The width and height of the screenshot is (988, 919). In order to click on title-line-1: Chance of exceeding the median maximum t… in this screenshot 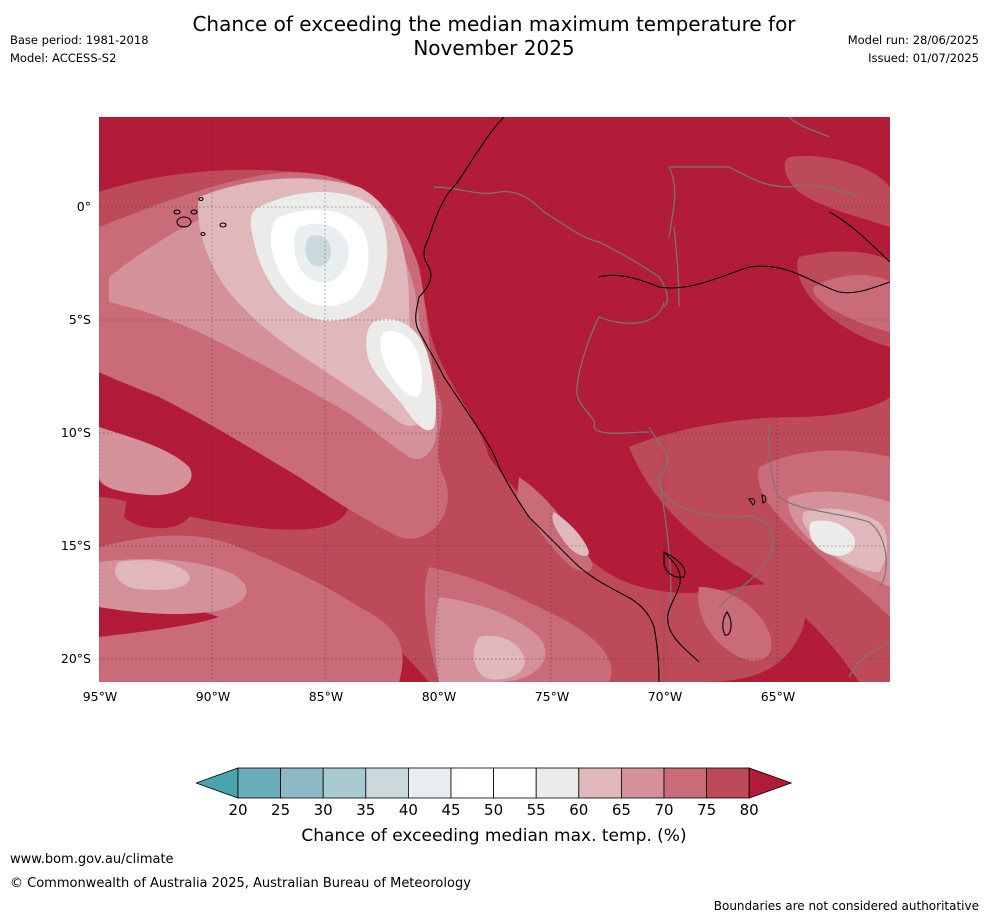, I will do `click(494, 24)`.